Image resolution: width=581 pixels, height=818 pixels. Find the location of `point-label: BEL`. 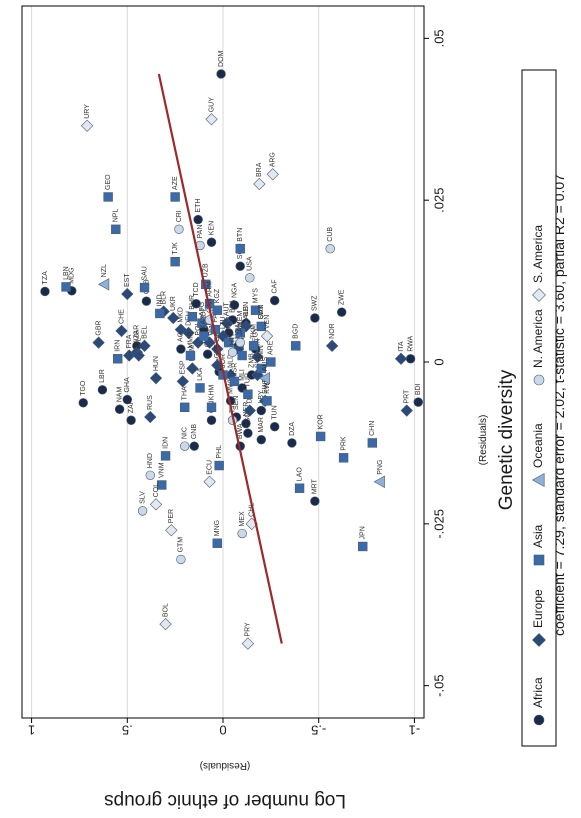

point-label: BEL is located at coordinates (144, 331).